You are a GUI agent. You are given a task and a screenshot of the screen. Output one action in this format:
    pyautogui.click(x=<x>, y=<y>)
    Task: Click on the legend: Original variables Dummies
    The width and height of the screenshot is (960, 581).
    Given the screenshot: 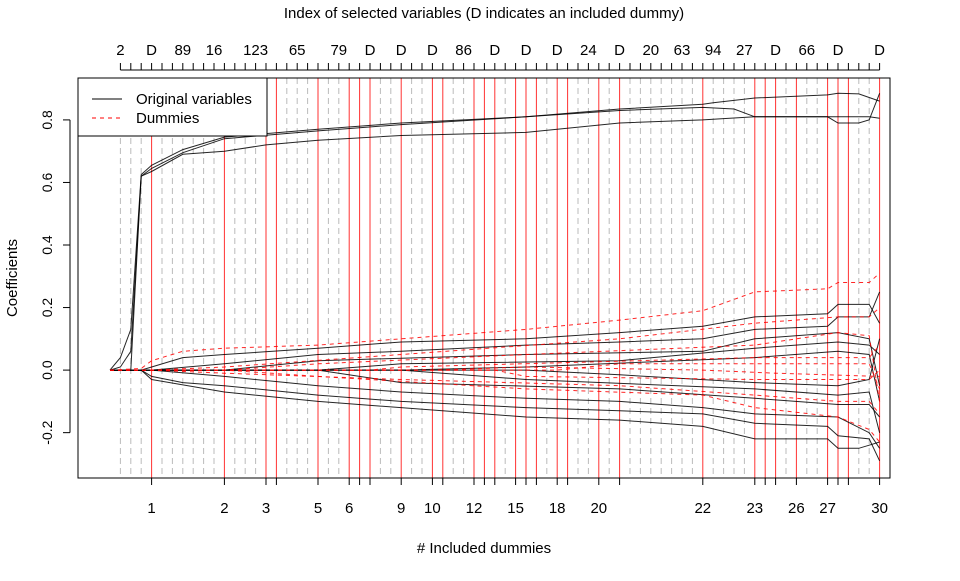 What is the action you would take?
    pyautogui.click(x=172, y=107)
    